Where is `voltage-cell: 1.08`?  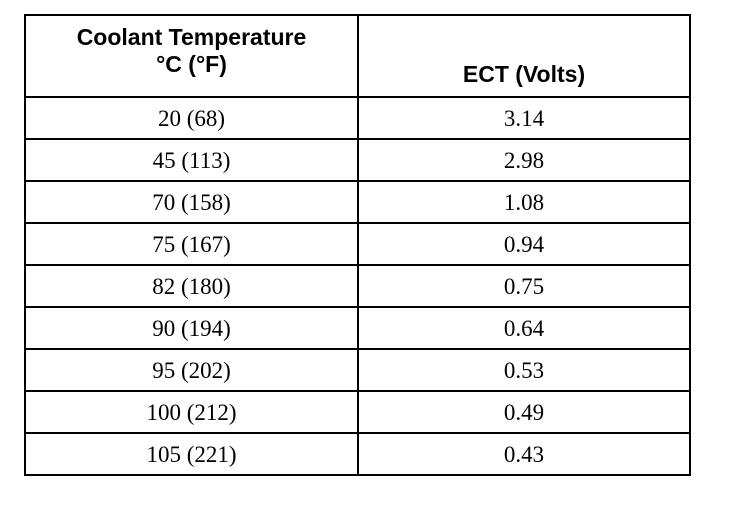
voltage-cell: 1.08 is located at coordinates (524, 202).